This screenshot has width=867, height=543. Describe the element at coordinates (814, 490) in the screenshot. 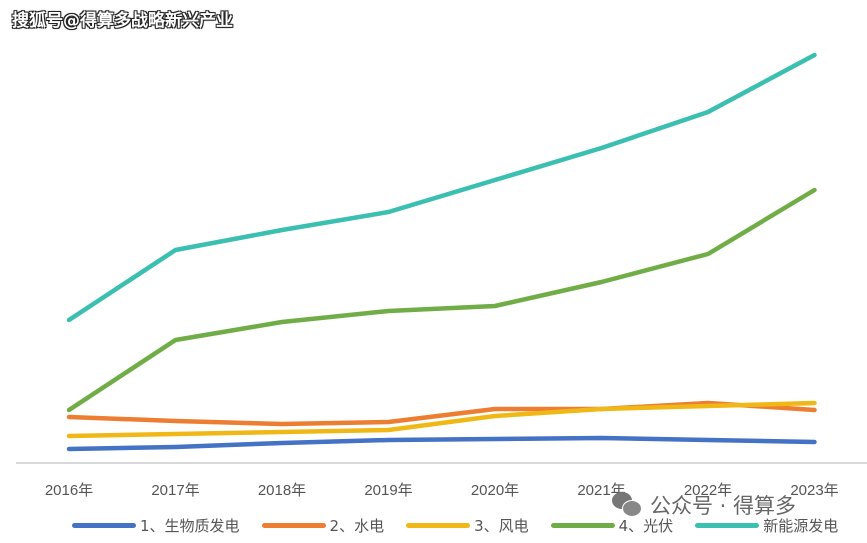

I see `x-tick-label: 2023年` at that location.